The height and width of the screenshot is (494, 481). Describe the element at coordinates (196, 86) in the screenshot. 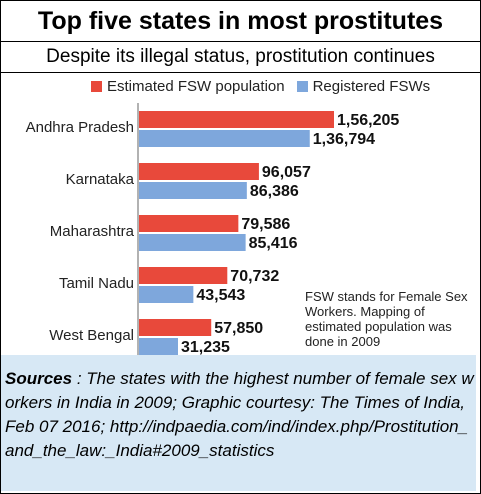

I see `legend-label-estimated: Estimated FSW population` at that location.